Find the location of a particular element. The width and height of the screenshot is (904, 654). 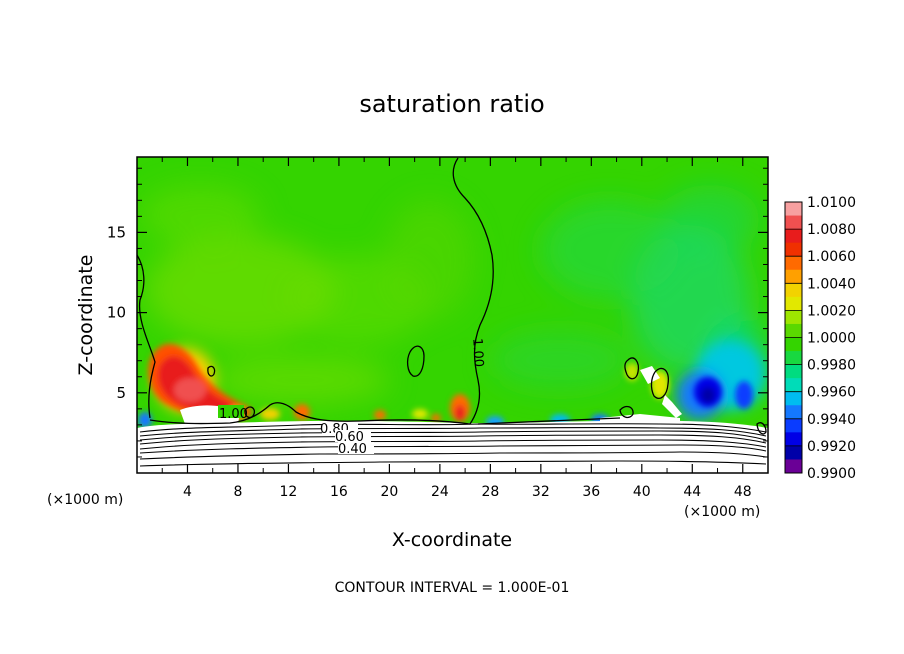

x-tick-label: 28 is located at coordinates (490, 492).